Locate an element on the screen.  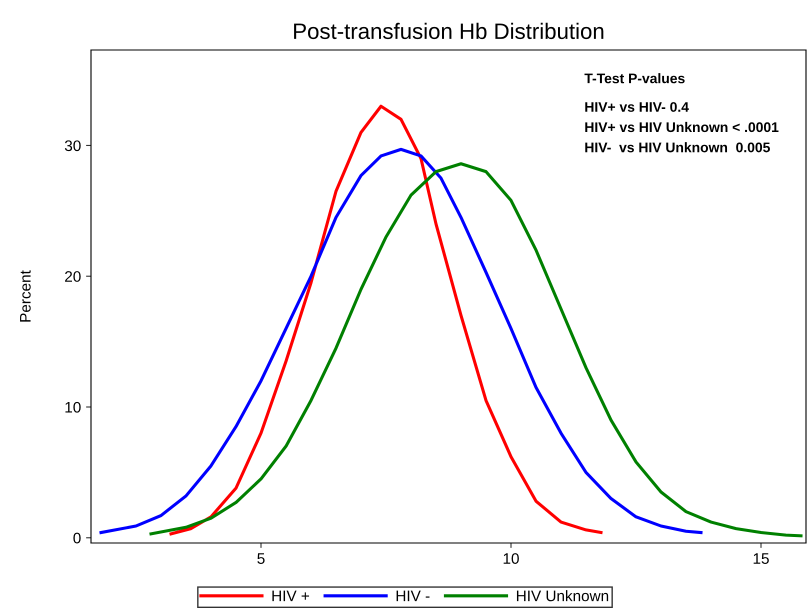
legend-label: HIV Unknown is located at coordinates (562, 596).